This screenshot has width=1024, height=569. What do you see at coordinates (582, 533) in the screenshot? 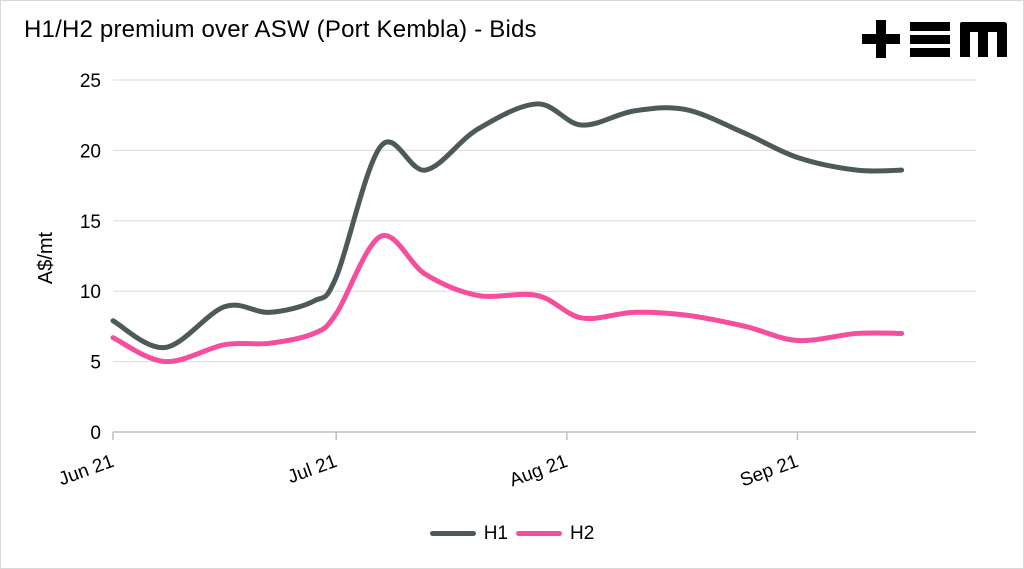
I see `legend-label: H2` at bounding box center [582, 533].